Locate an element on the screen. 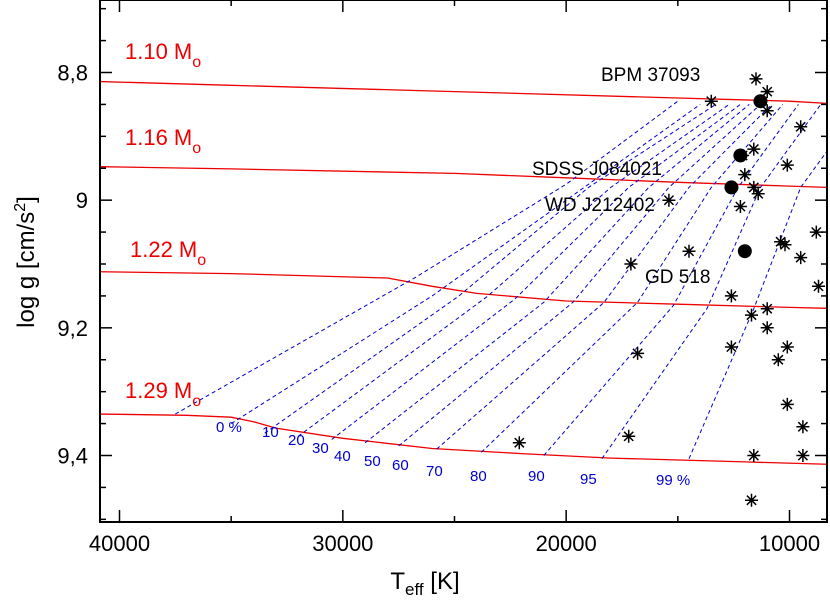 The width and height of the screenshot is (830, 600). crystallization-label: 30 is located at coordinates (320, 448).